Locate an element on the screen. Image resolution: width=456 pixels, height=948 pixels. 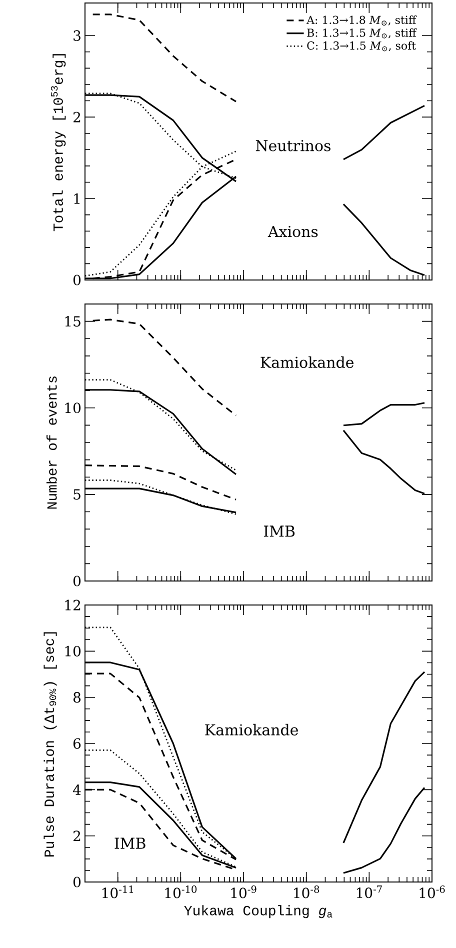
x-tick-label: 10$^{-11}$ is located at coordinates (117, 892).